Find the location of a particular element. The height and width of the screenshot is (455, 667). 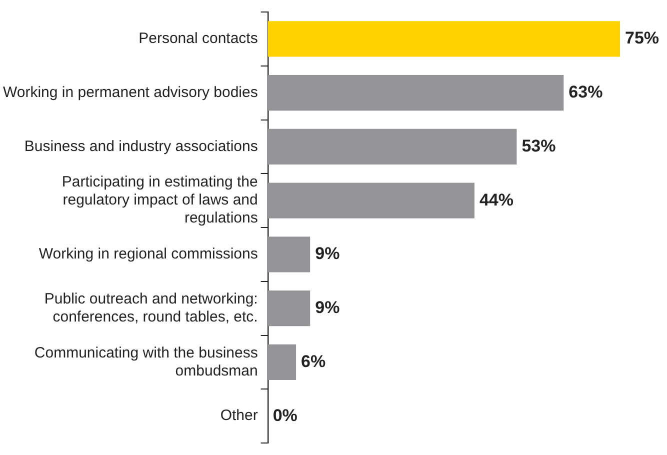

data-label: 6% is located at coordinates (313, 361).